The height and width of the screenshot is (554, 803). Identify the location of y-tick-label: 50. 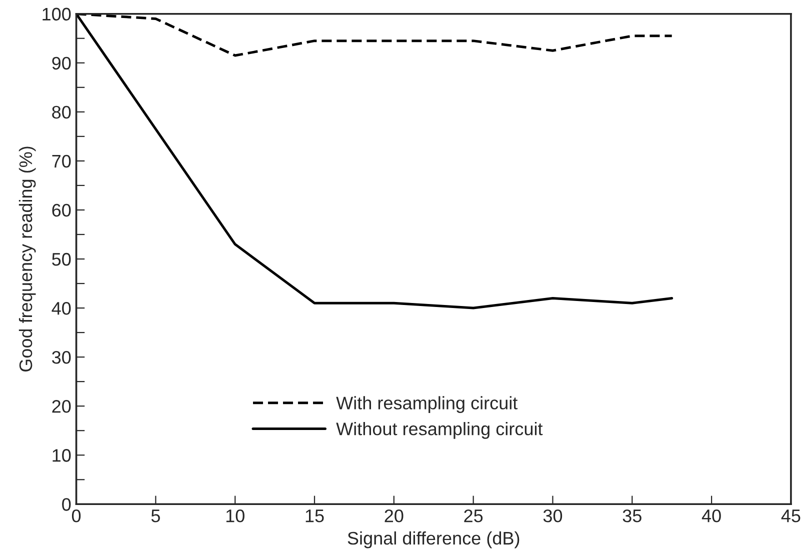
(61, 259).